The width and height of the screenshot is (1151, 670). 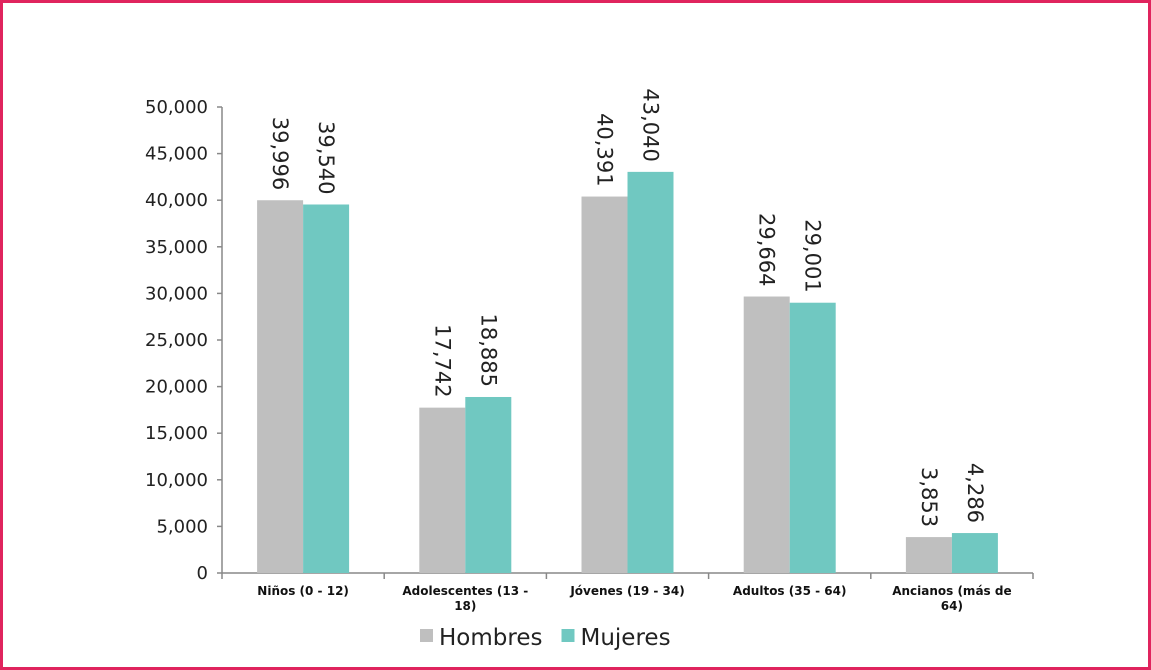 What do you see at coordinates (651, 124) in the screenshot?
I see `data-label: 43,040` at bounding box center [651, 124].